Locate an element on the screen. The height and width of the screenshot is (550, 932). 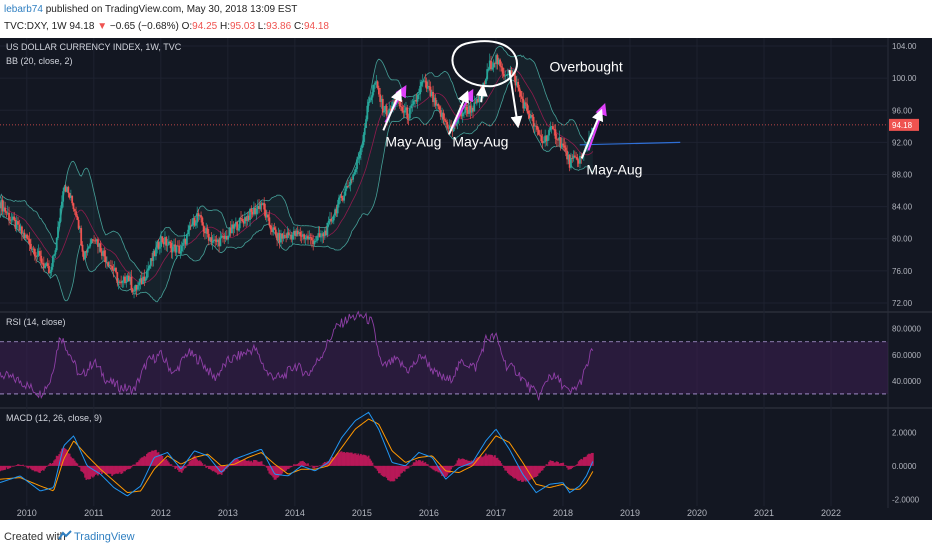
macd-histogram is located at coordinates (297, 464).